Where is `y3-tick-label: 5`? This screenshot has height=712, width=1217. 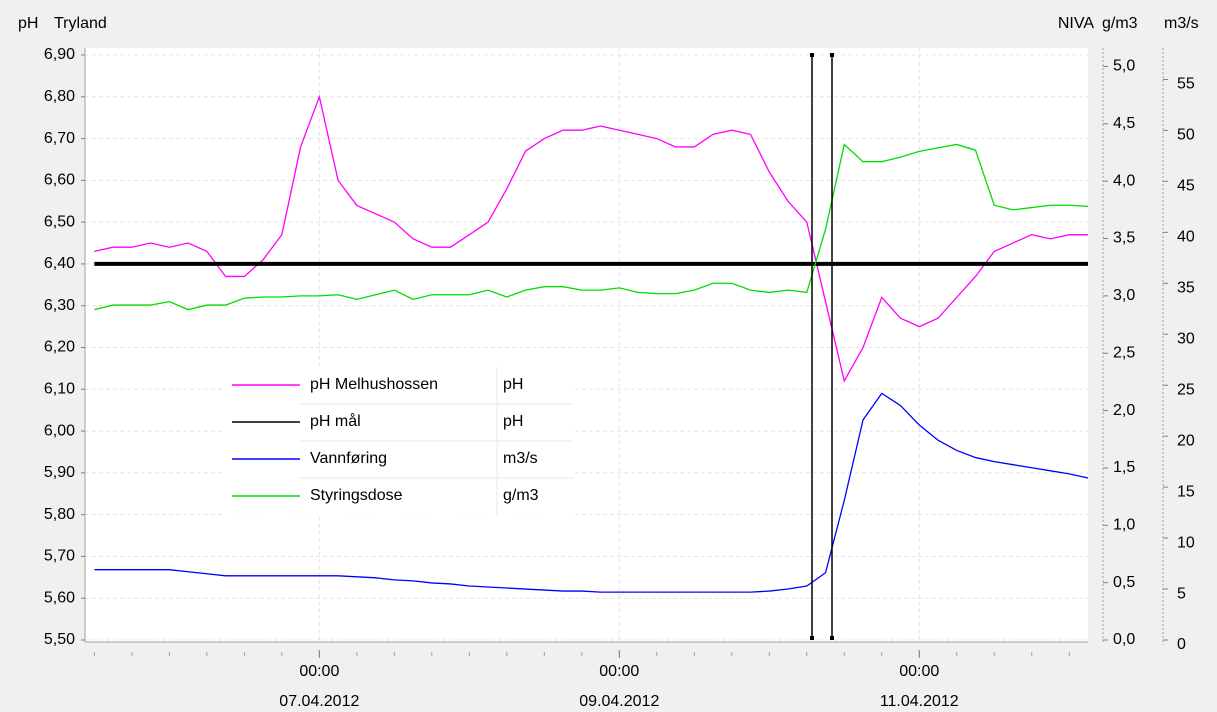 y3-tick-label: 5 is located at coordinates (1181, 593).